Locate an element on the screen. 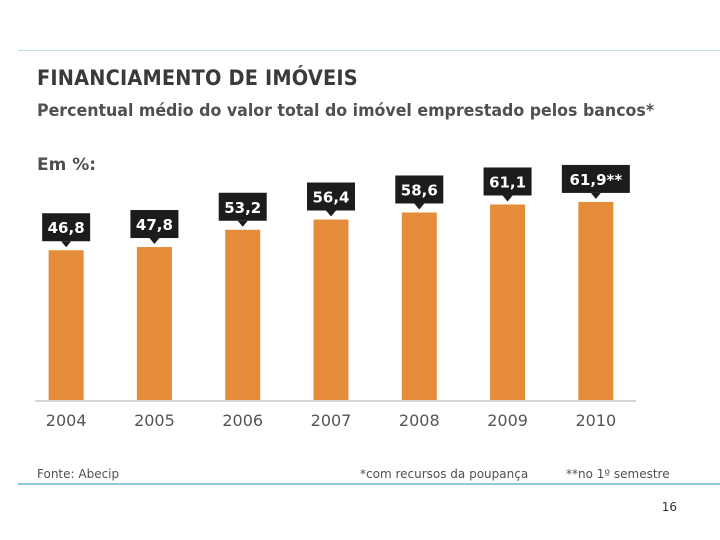  chart-title: FINANCIAMENTO DE IMÓVEIS is located at coordinates (197, 78).